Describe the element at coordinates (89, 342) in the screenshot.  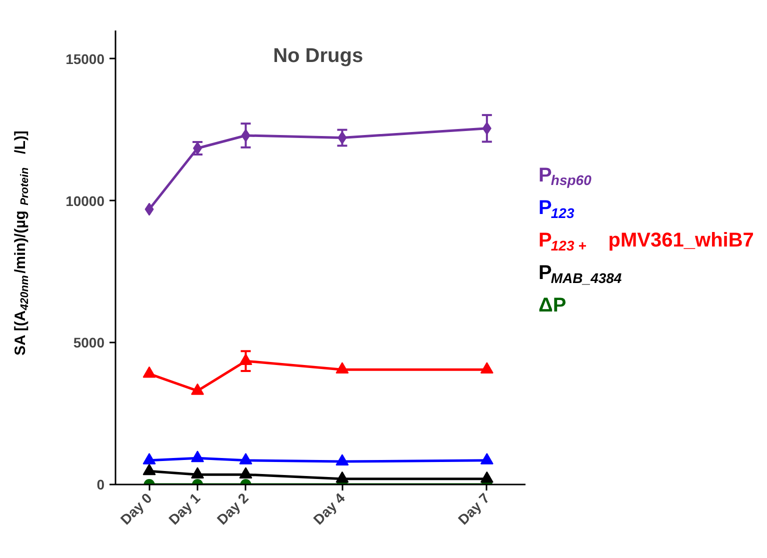
I see `y-tick-label: 5000` at that location.